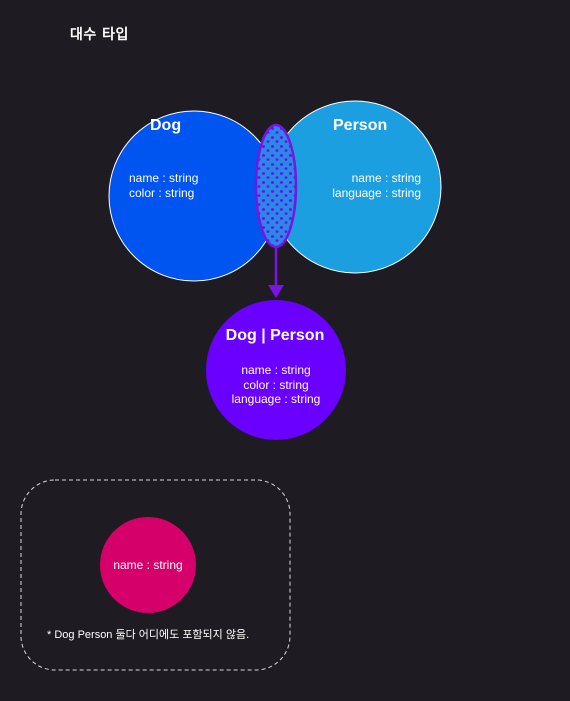 This screenshot has height=701, width=570. Describe the element at coordinates (376, 193) in the screenshot. I see `person-field-language: language : string` at that location.